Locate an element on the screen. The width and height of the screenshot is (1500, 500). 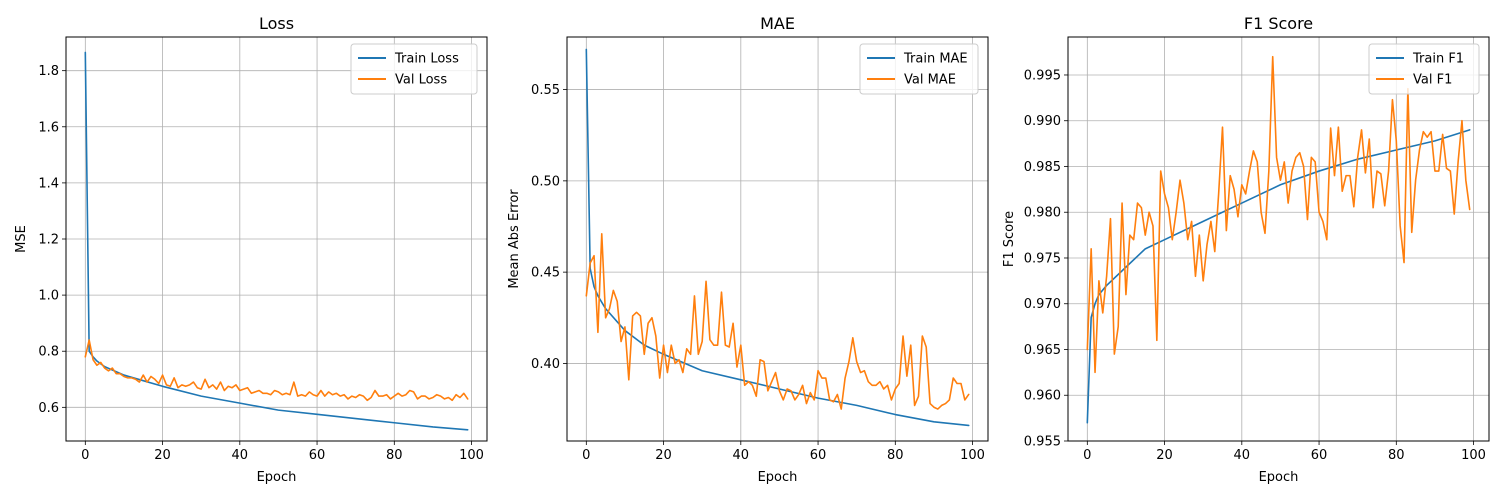
f1-y-axis-label: F1 Score is located at coordinates (1009, 239).